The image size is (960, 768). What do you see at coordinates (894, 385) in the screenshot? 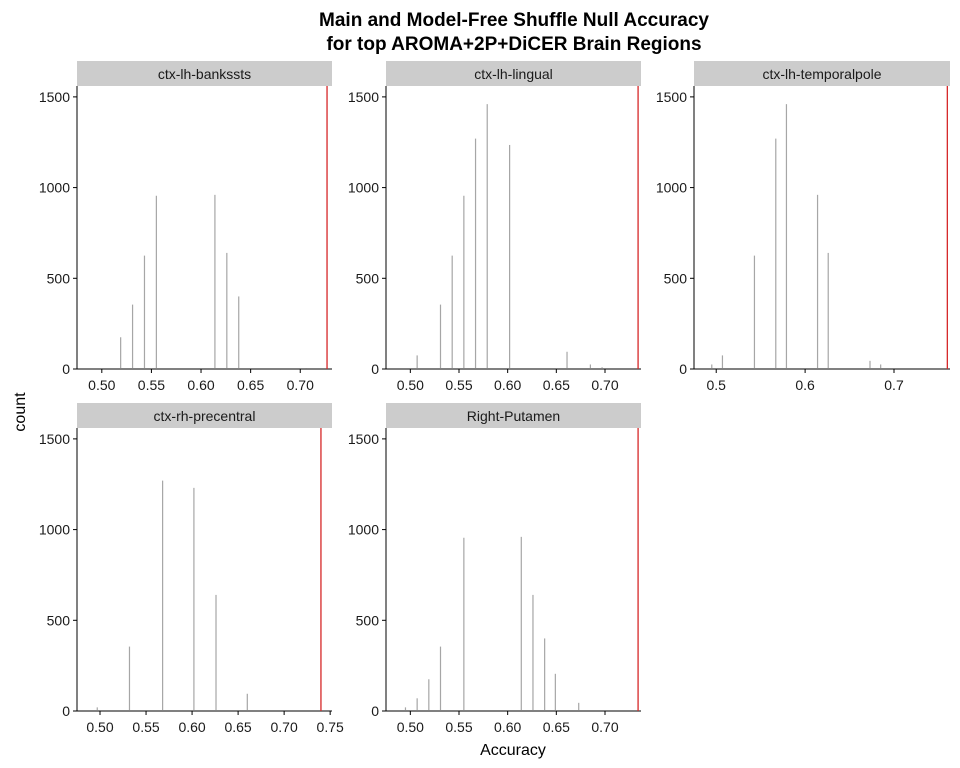
I see `x-tick-label: 0.7` at bounding box center [894, 385].